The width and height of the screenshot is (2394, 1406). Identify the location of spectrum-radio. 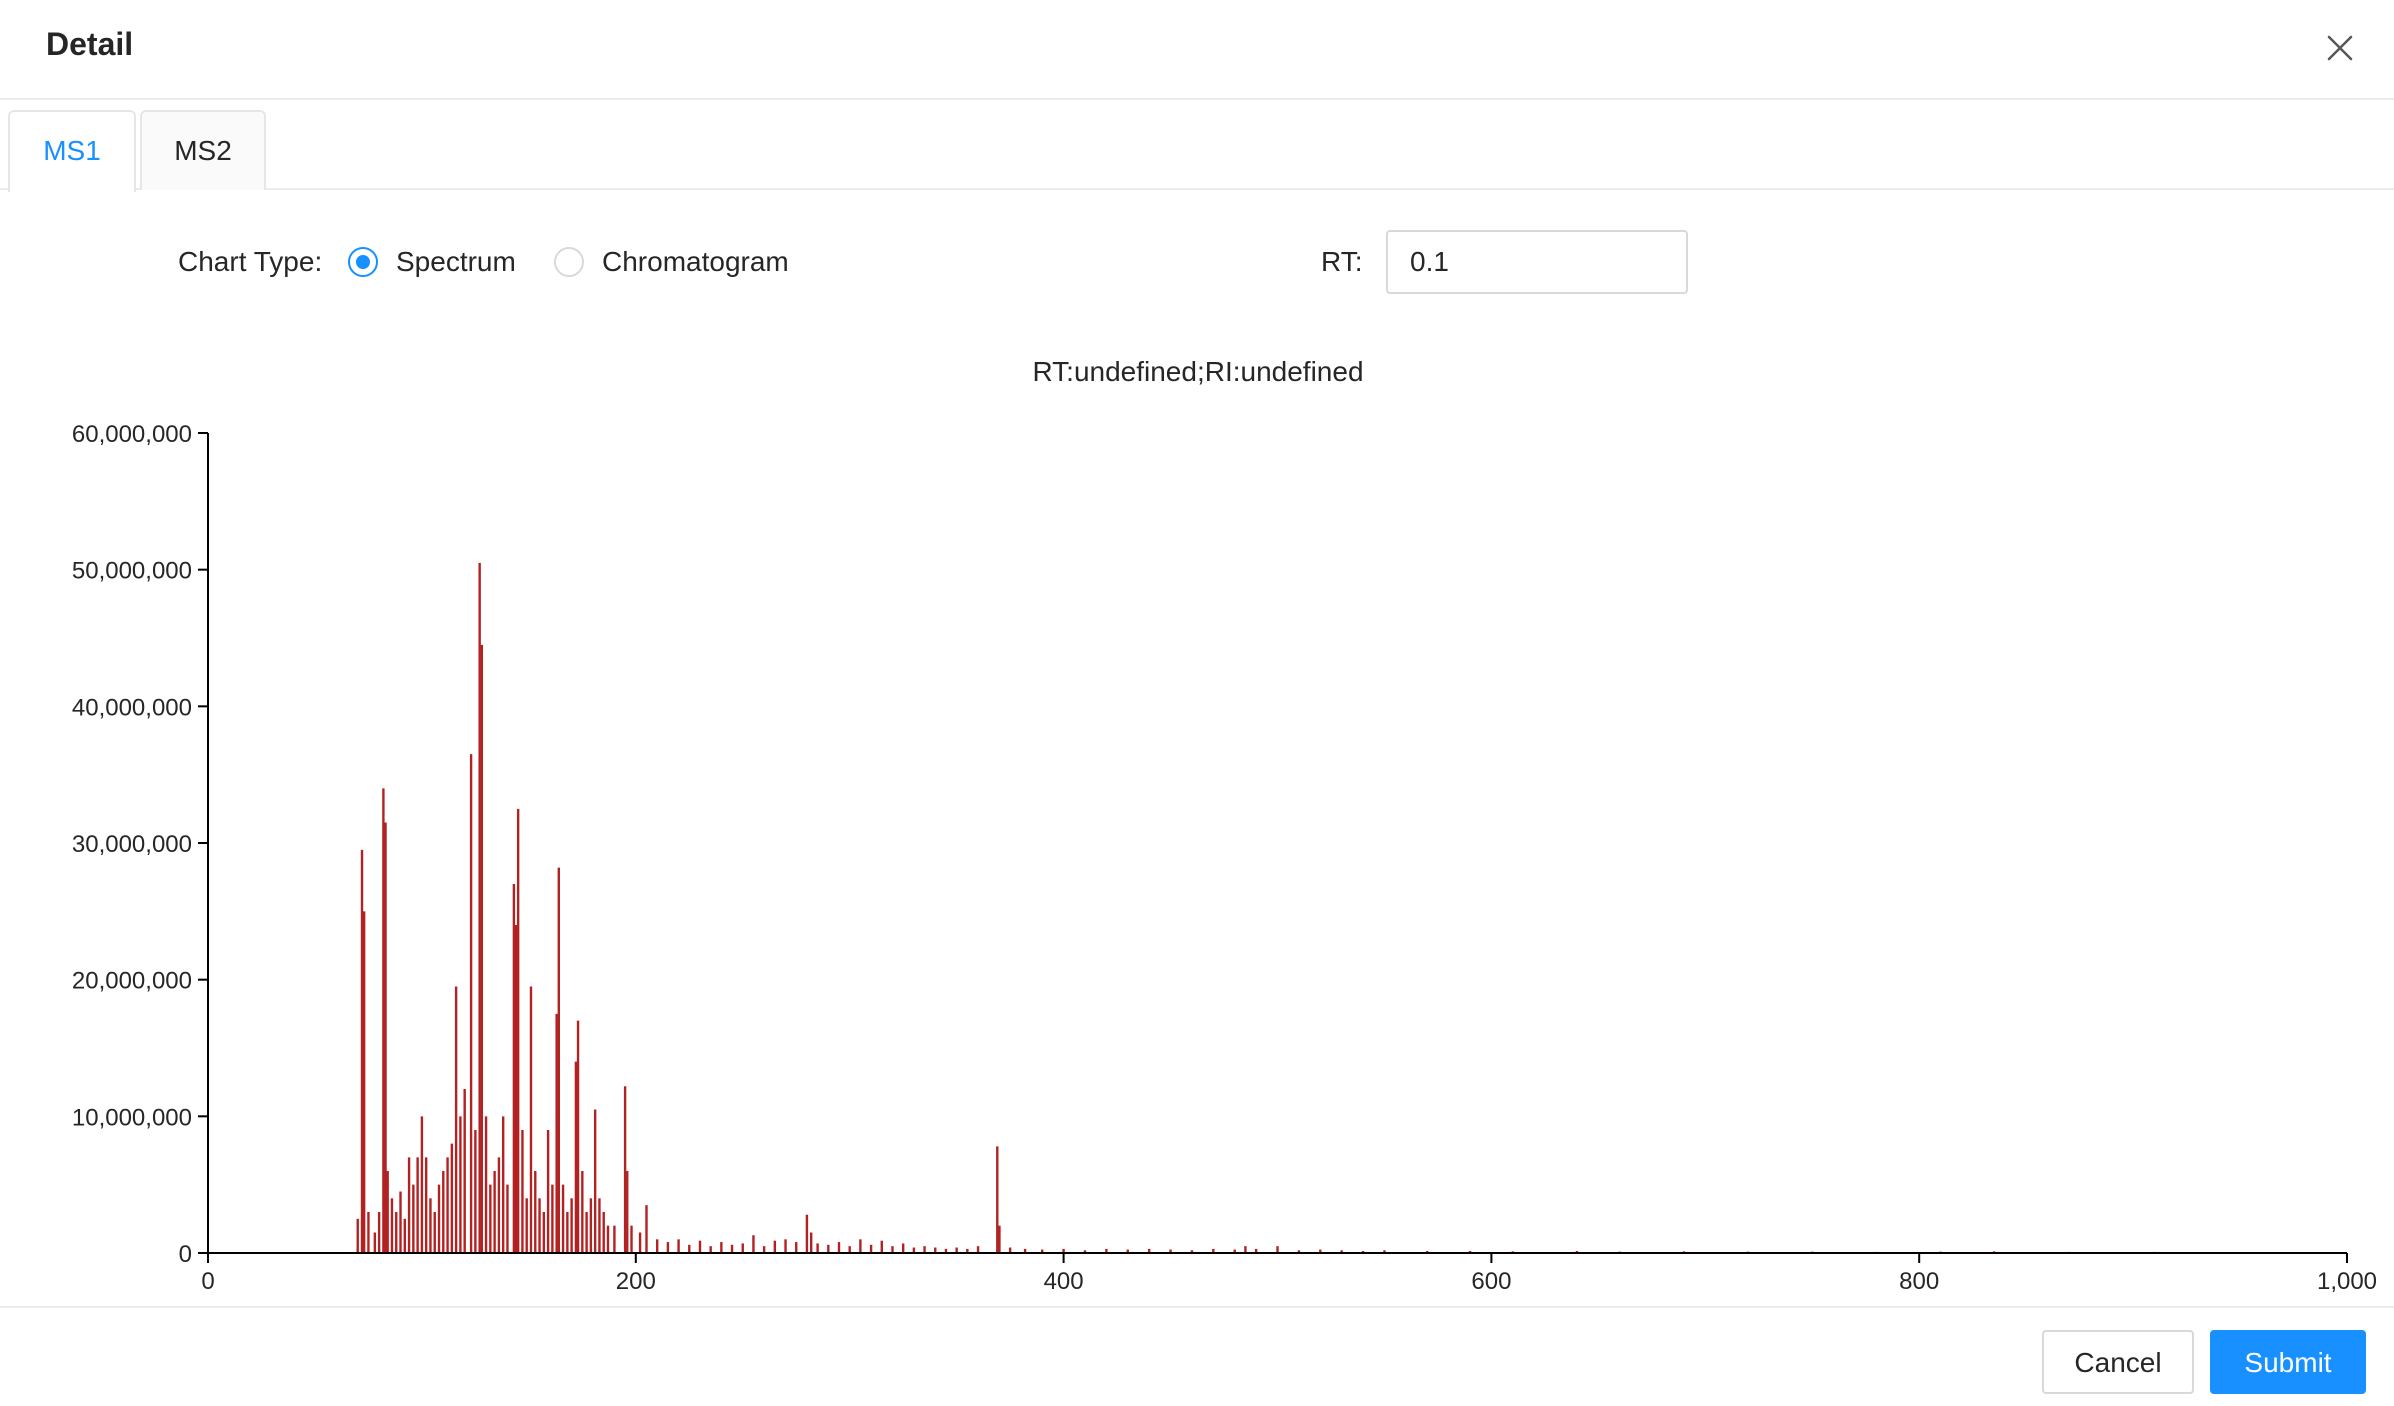
(363, 262).